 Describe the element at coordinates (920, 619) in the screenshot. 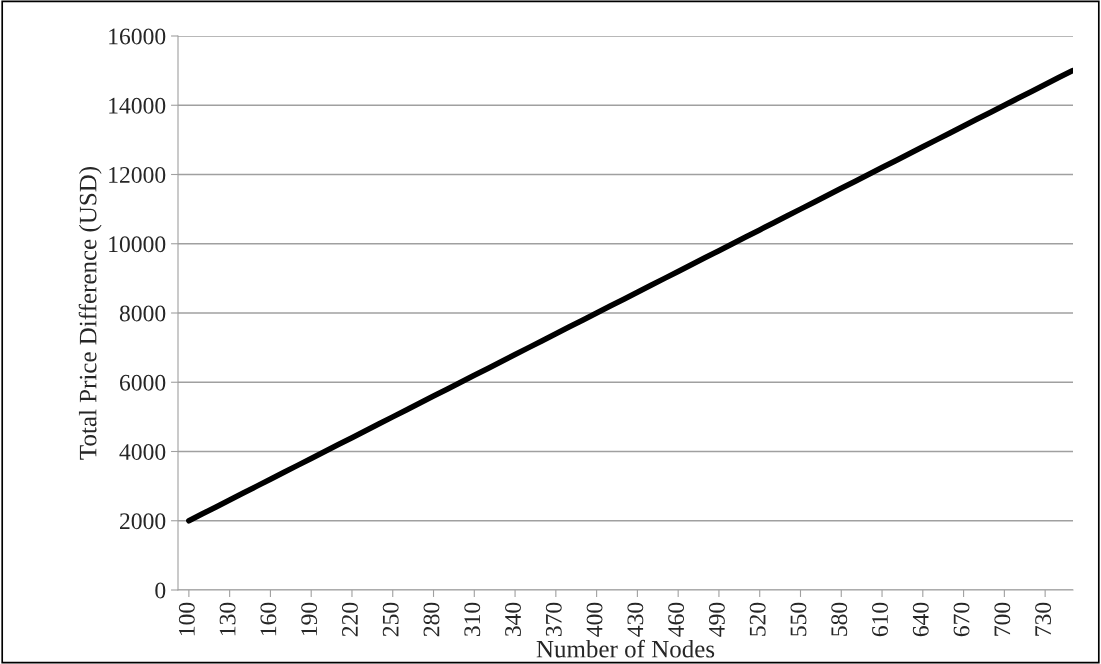

I see `x-tick-label: 640` at that location.